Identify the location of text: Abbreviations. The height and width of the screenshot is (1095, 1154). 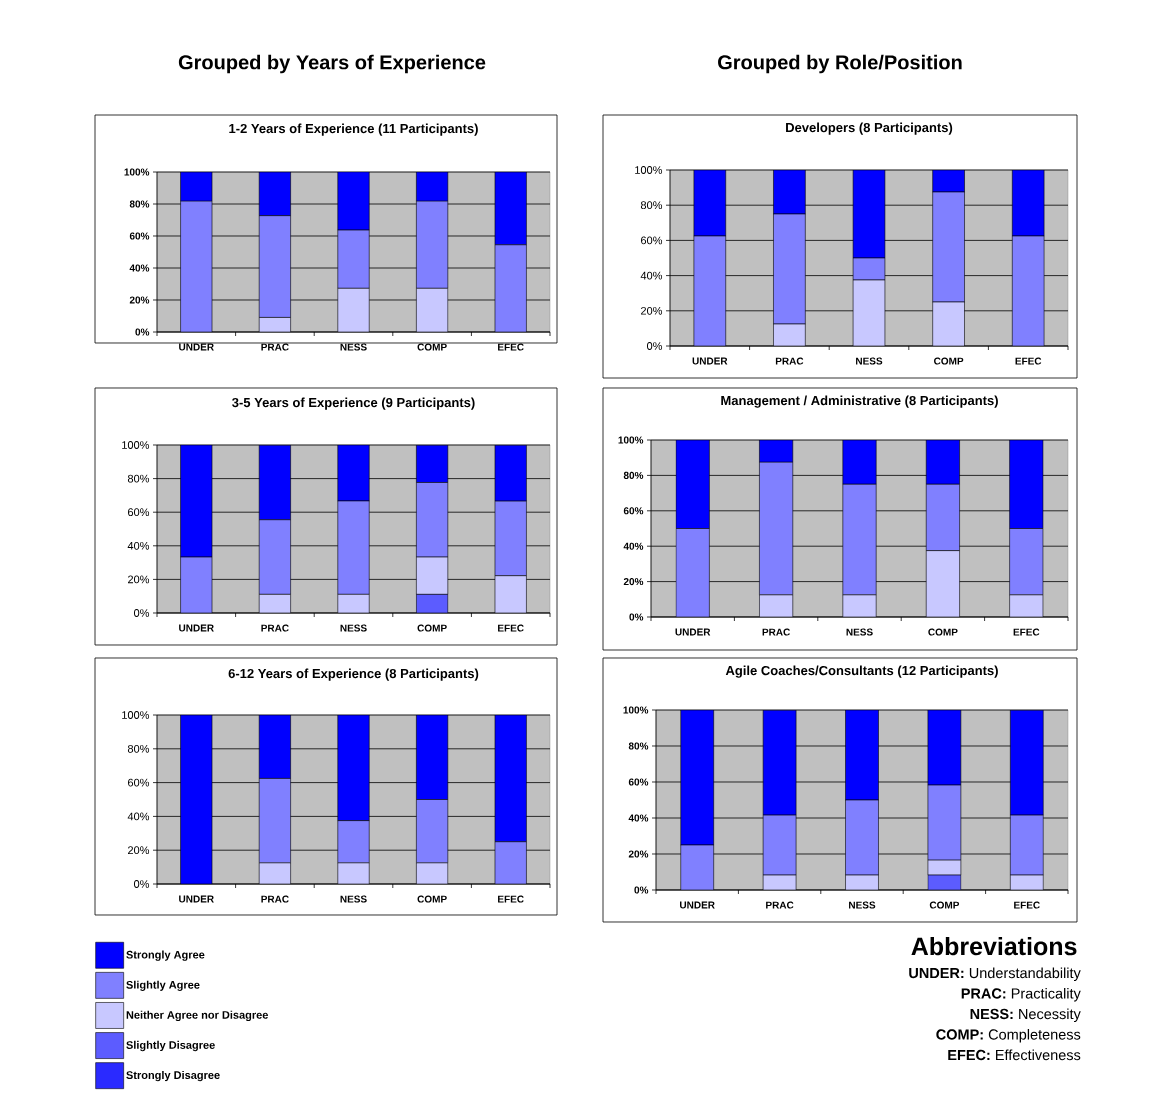
(994, 946).